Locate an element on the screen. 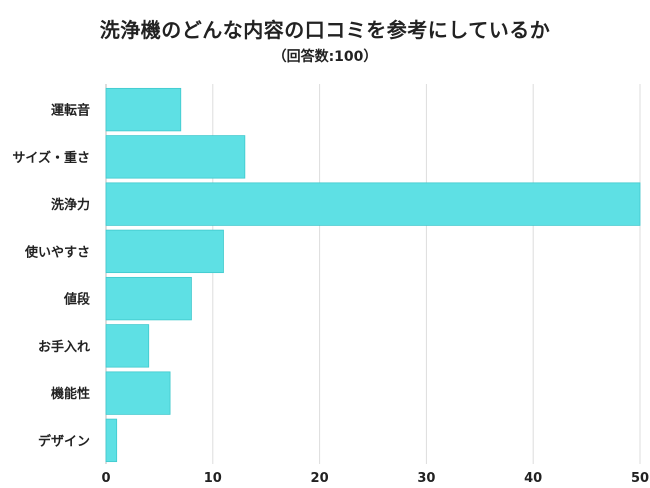 This screenshot has width=650, height=488. x-tick-label: 40 is located at coordinates (533, 478).